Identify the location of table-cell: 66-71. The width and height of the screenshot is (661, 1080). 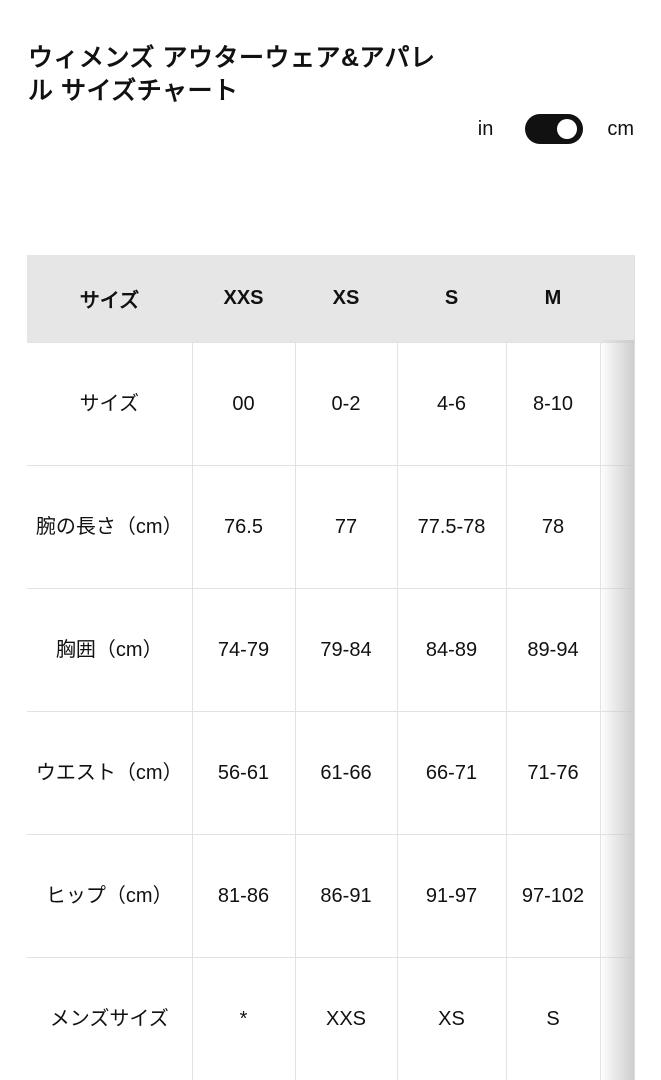
(451, 773).